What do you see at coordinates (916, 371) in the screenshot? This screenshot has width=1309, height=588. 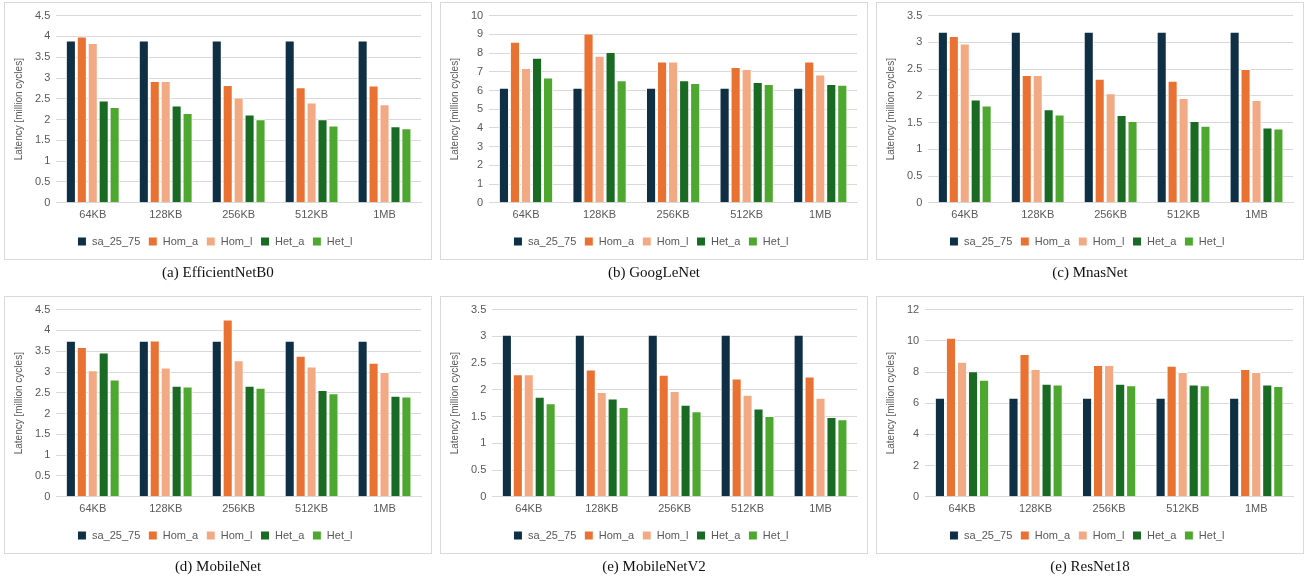 I see `y-tick-label: 8` at bounding box center [916, 371].